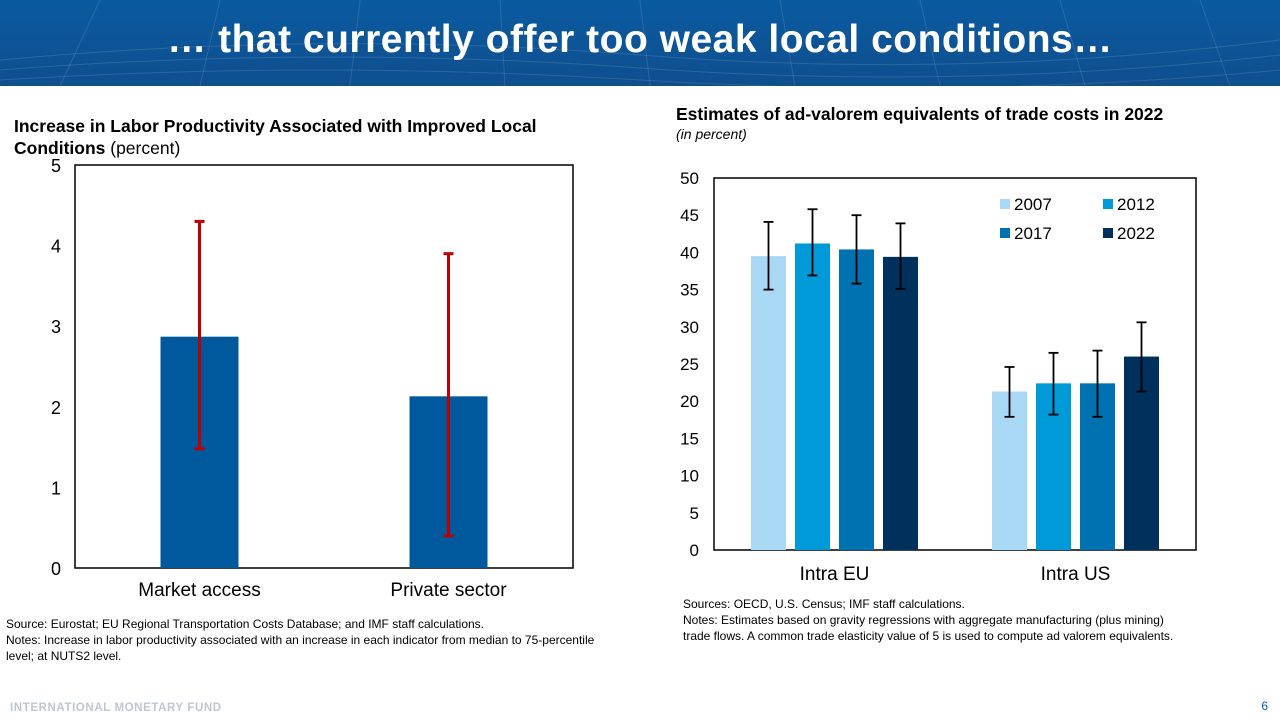 The image size is (1280, 720). What do you see at coordinates (689, 215) in the screenshot?
I see `right-y-tick-label: 45` at bounding box center [689, 215].